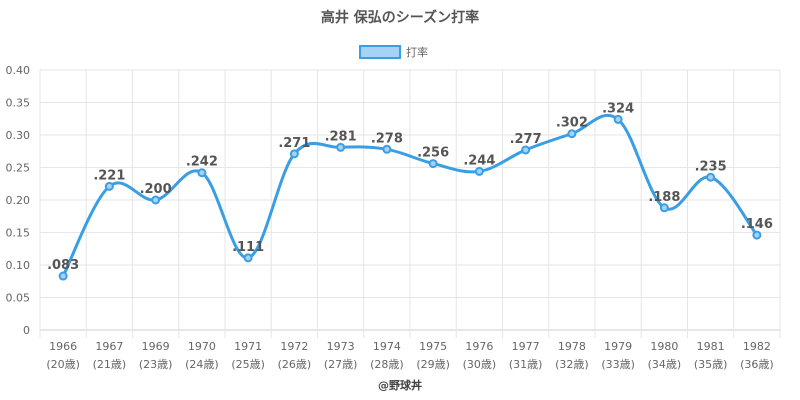  Describe the element at coordinates (572, 123) in the screenshot. I see `data-label: .302` at that location.